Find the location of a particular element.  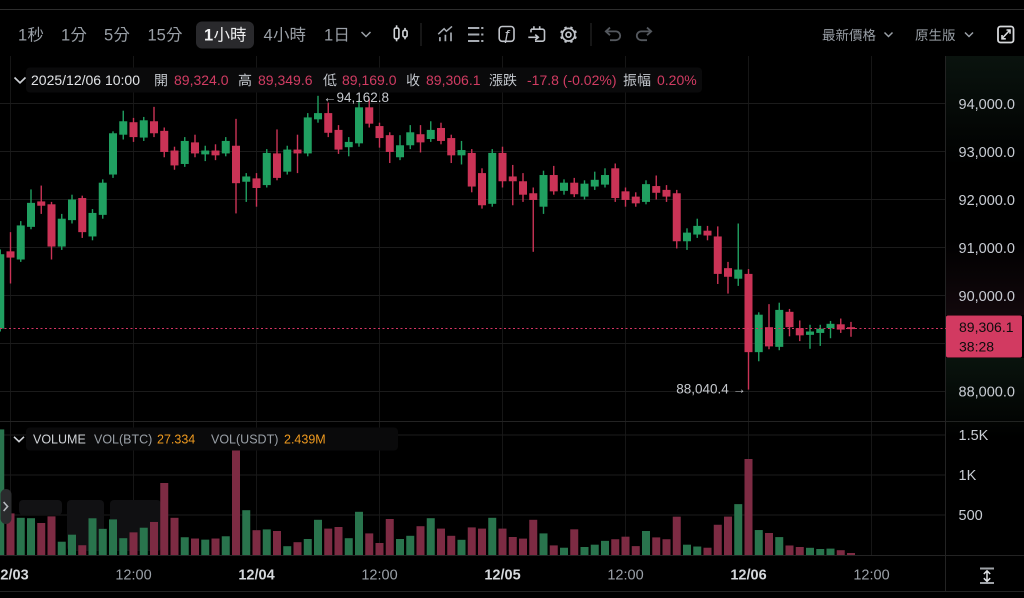

svg-text: 89,349.6 is located at coordinates (285, 80).